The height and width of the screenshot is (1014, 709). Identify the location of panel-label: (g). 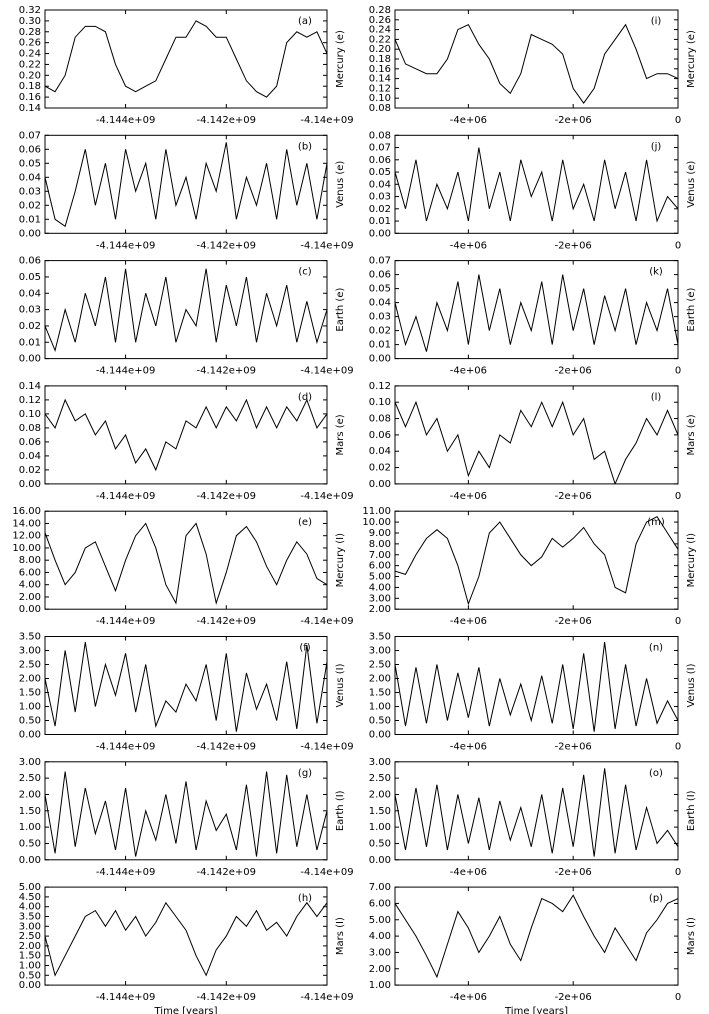
(305, 773).